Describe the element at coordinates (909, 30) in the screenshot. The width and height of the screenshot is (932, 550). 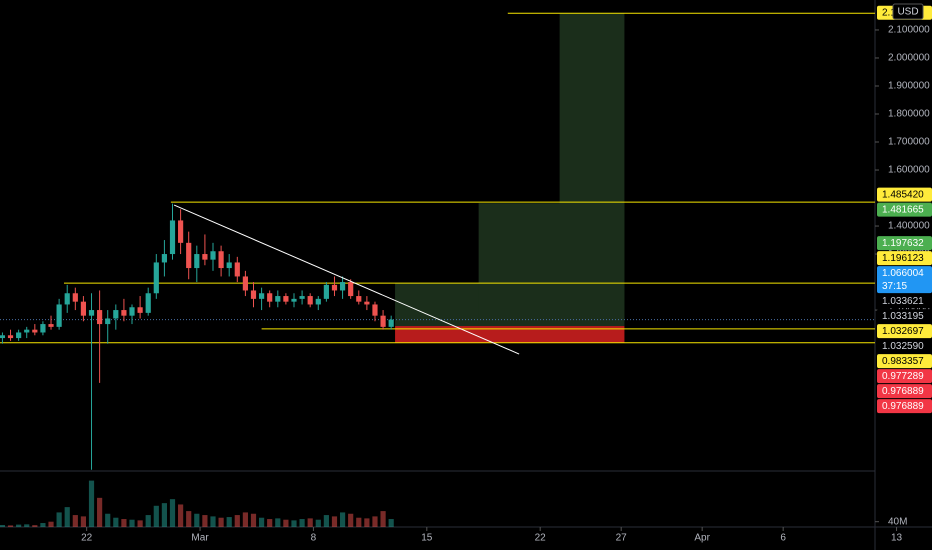
I see `y-tick-label: 2.100000` at that location.